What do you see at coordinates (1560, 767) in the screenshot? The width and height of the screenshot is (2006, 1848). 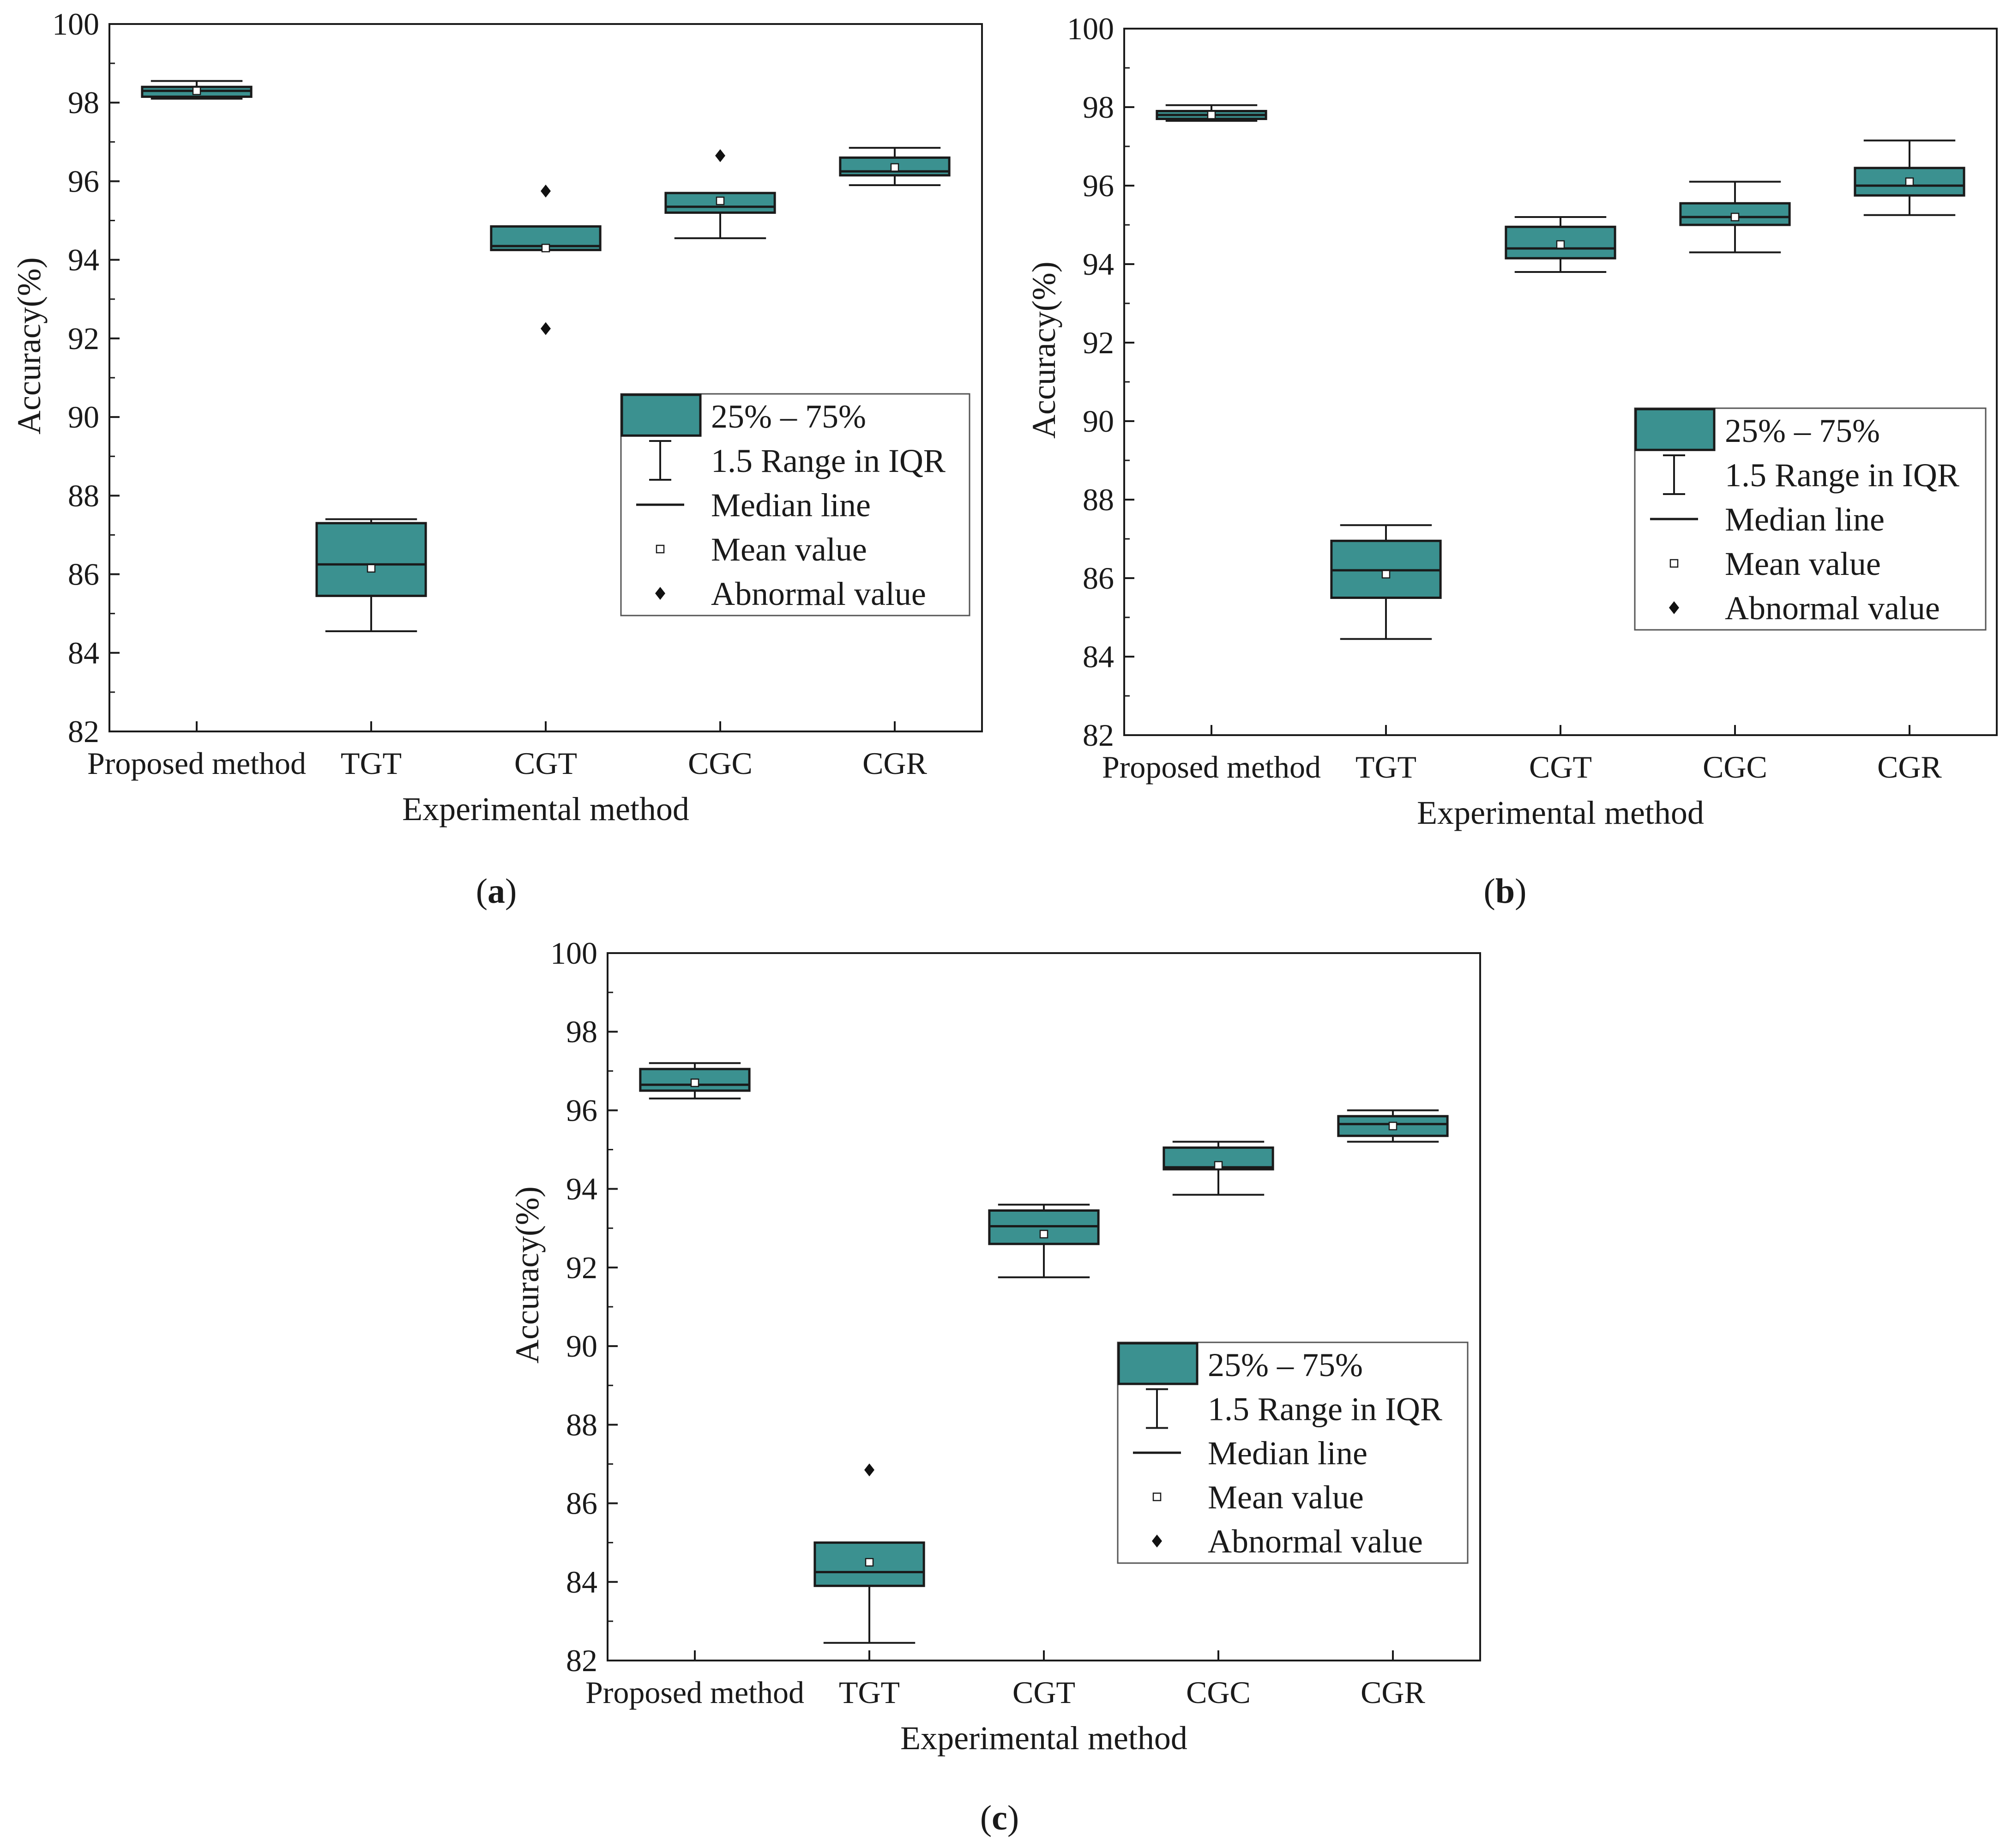 I see `x-tick-label: CGT` at bounding box center [1560, 767].